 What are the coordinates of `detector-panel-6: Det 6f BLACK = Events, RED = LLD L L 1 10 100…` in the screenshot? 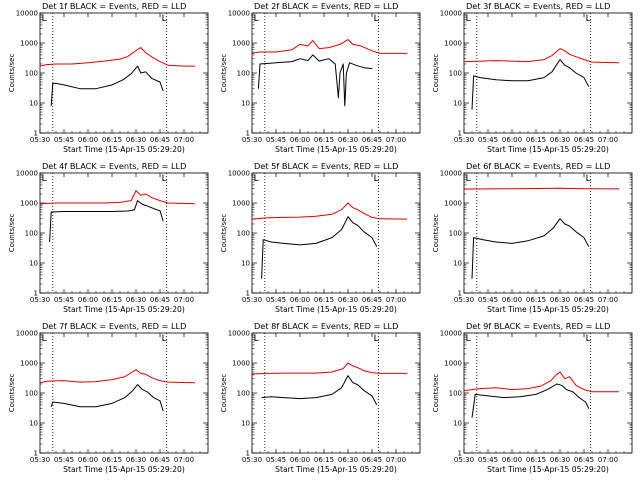 It's located at (532, 237).